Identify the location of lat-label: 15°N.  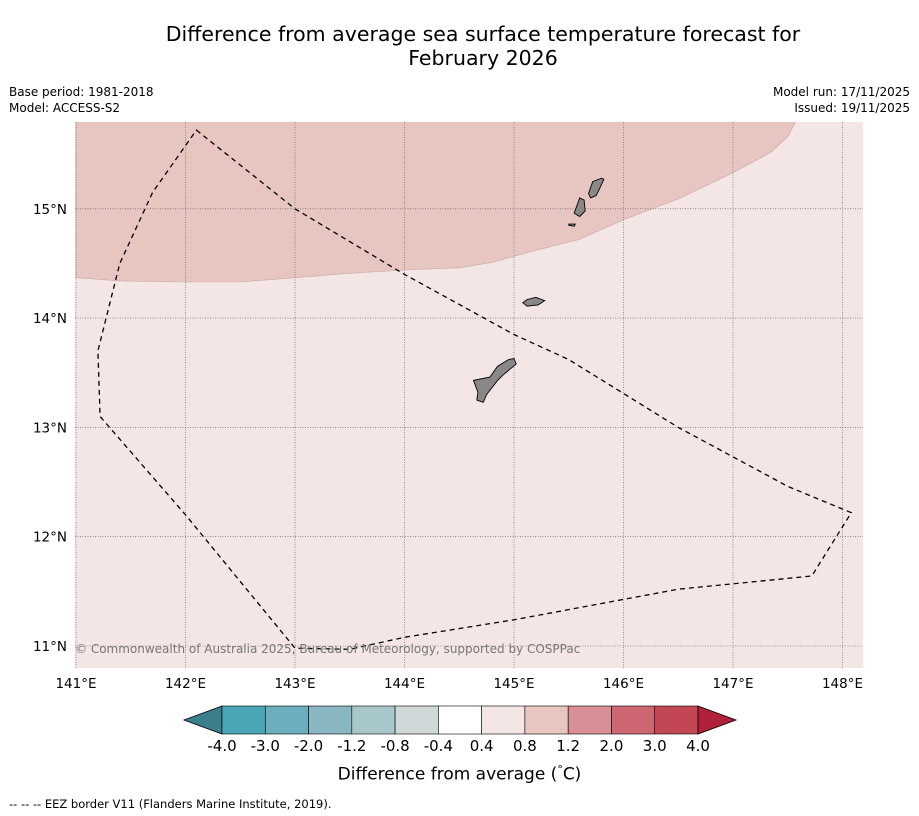
(50, 210).